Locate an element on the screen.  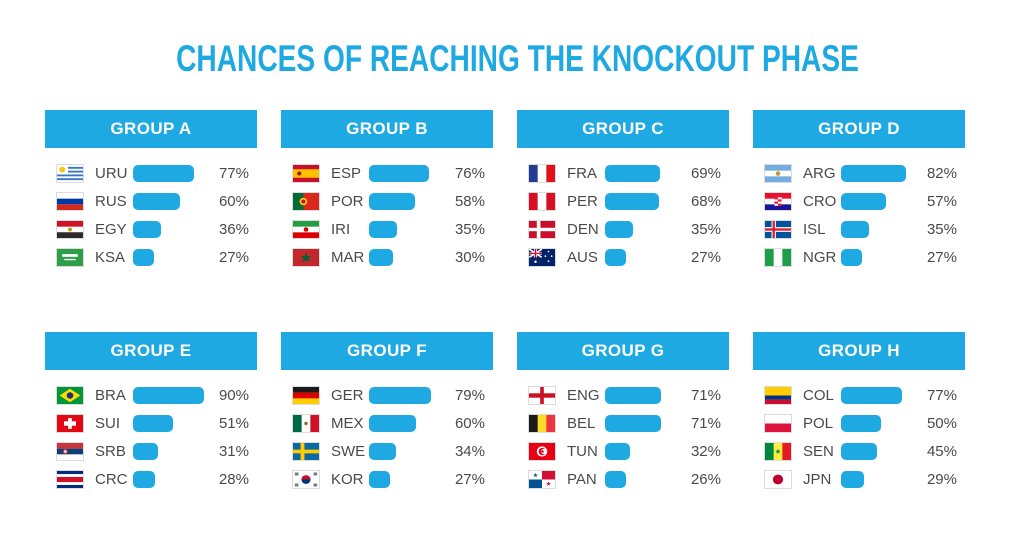
group-title: GROUP C is located at coordinates (623, 128).